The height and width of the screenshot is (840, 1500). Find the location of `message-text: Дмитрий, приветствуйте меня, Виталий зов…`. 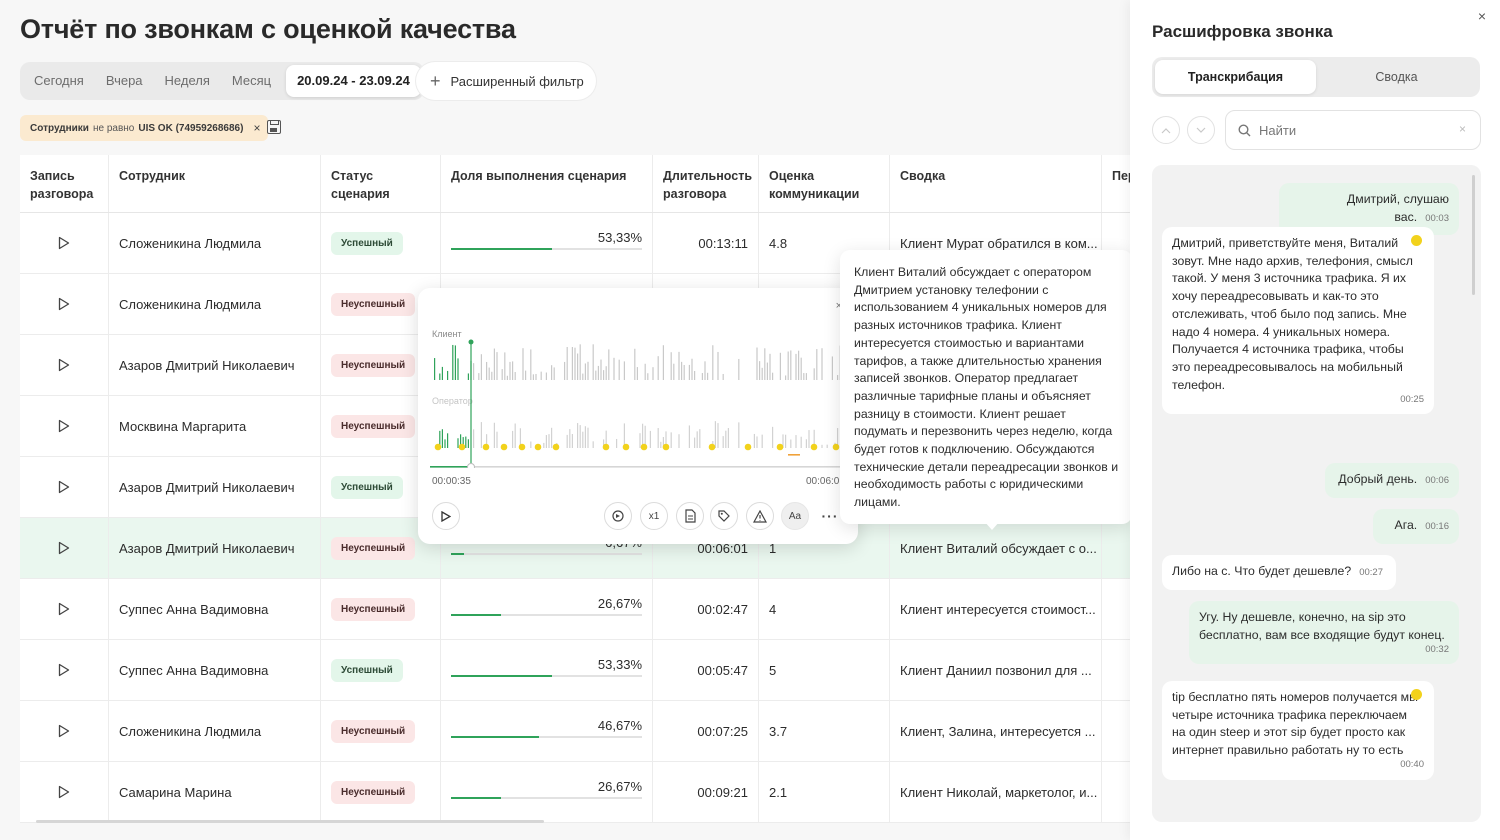

message-text: Дмитрий, приветствуйте меня, Виталий зов… is located at coordinates (1292, 314).